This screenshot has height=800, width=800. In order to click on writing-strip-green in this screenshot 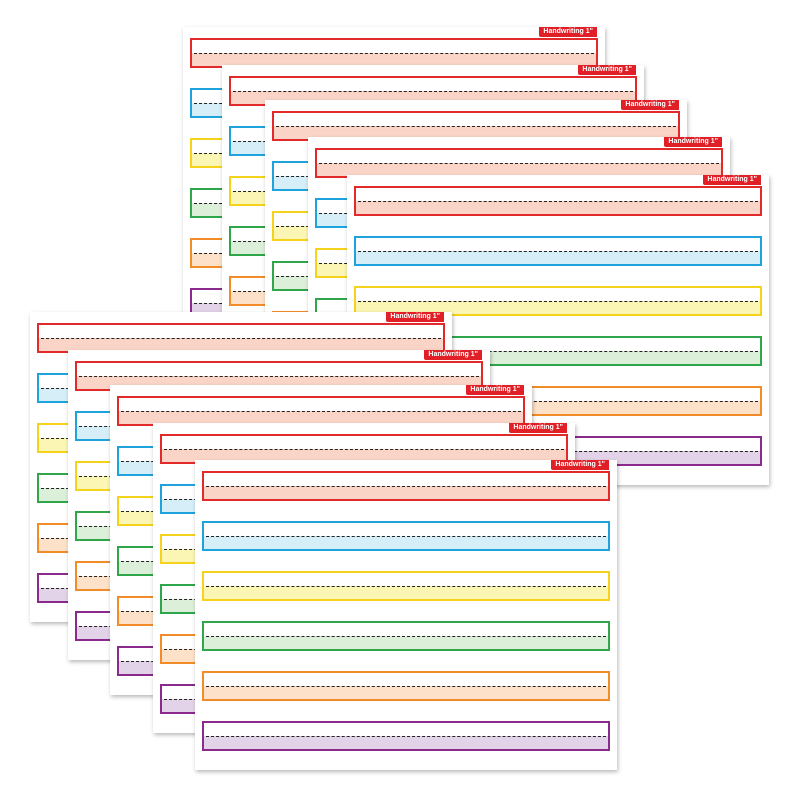, I will do `click(406, 636)`.